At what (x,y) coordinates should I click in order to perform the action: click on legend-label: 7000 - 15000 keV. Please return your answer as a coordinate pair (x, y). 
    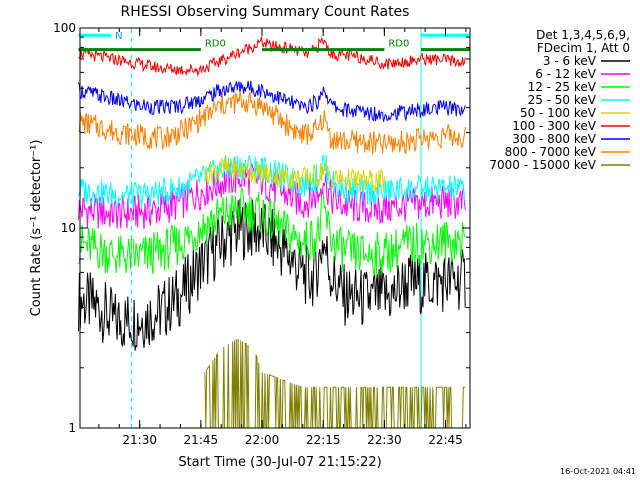
    Looking at the image, I should click on (542, 165).